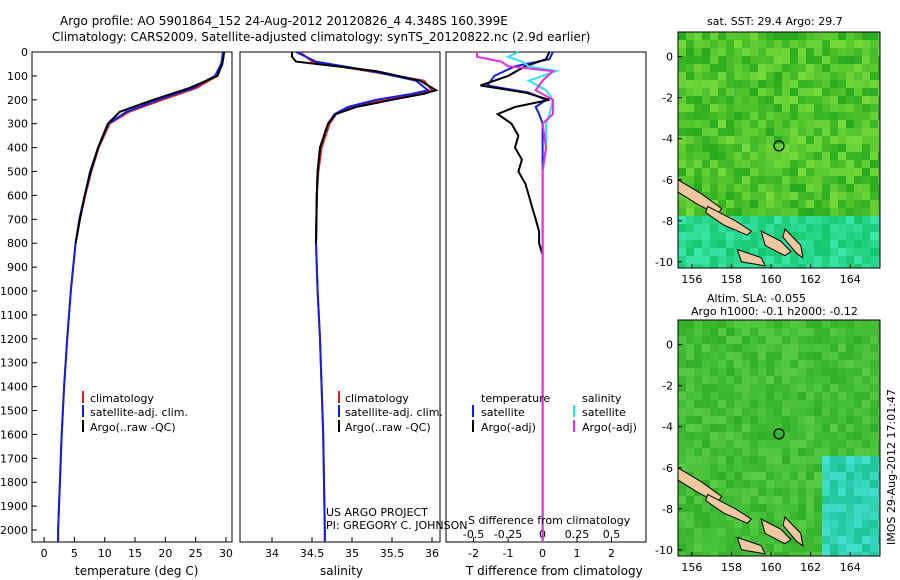 This screenshot has width=900, height=580. I want to click on x-tick-label: 162, so click(810, 279).